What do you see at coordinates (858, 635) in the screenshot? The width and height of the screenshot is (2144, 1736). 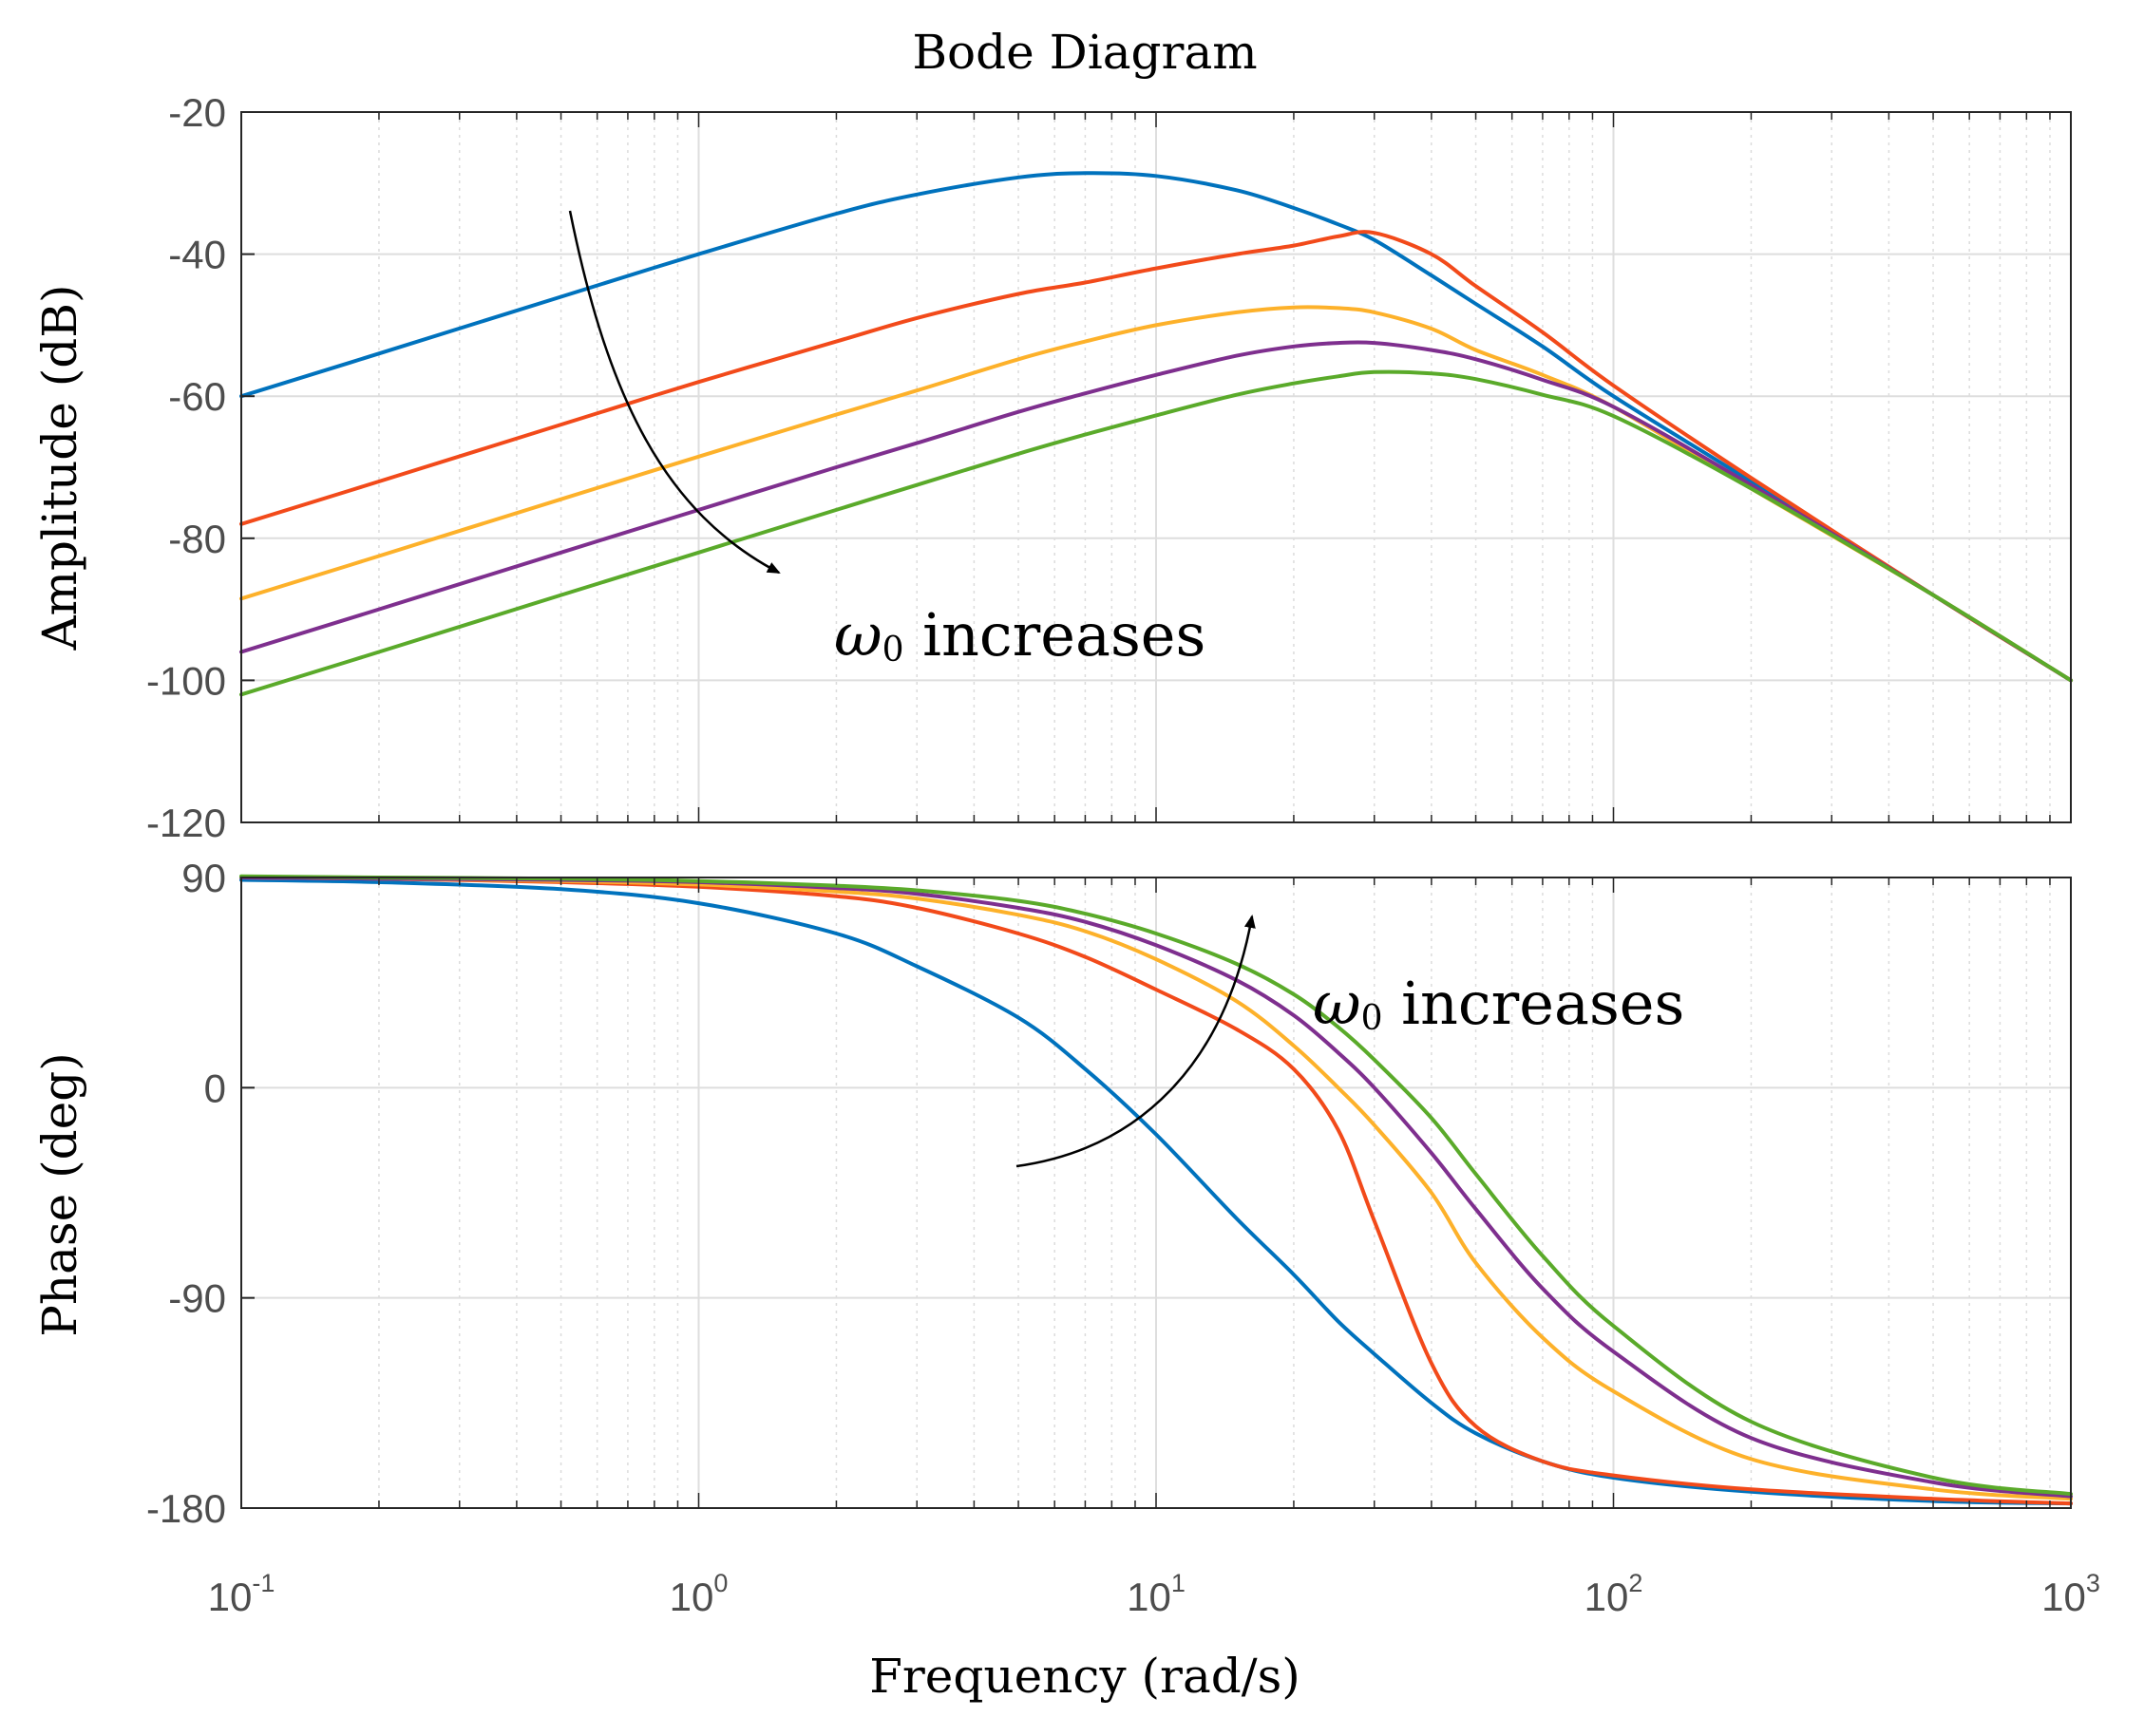 I see `amplitude-annotation-symbol: ω` at bounding box center [858, 635].